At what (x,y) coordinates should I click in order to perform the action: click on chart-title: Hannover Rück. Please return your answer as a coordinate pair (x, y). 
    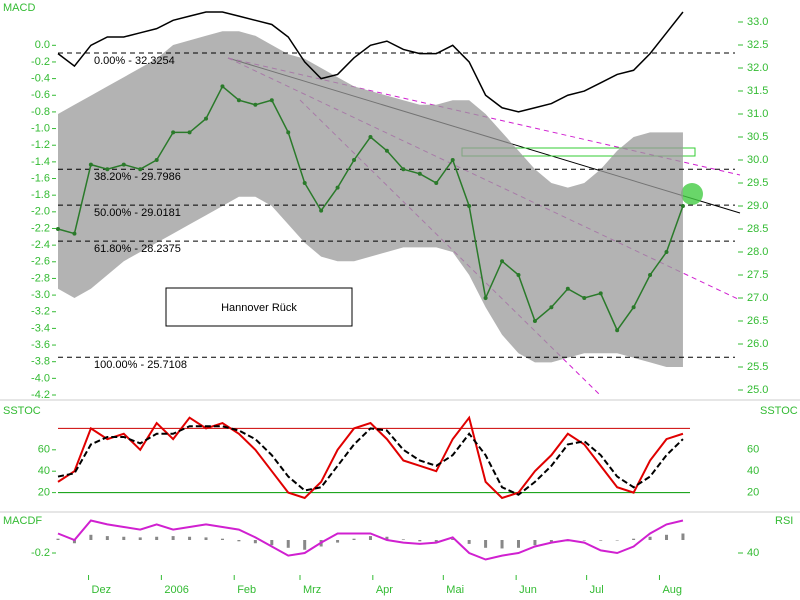
    Looking at the image, I should click on (259, 308).